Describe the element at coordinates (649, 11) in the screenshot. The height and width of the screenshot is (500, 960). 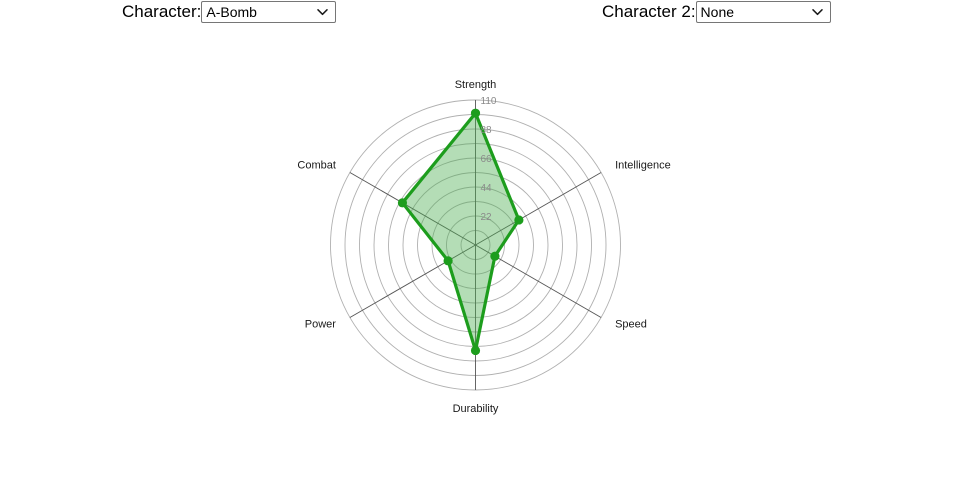
I see `character-2-label: Character 2:` at that location.